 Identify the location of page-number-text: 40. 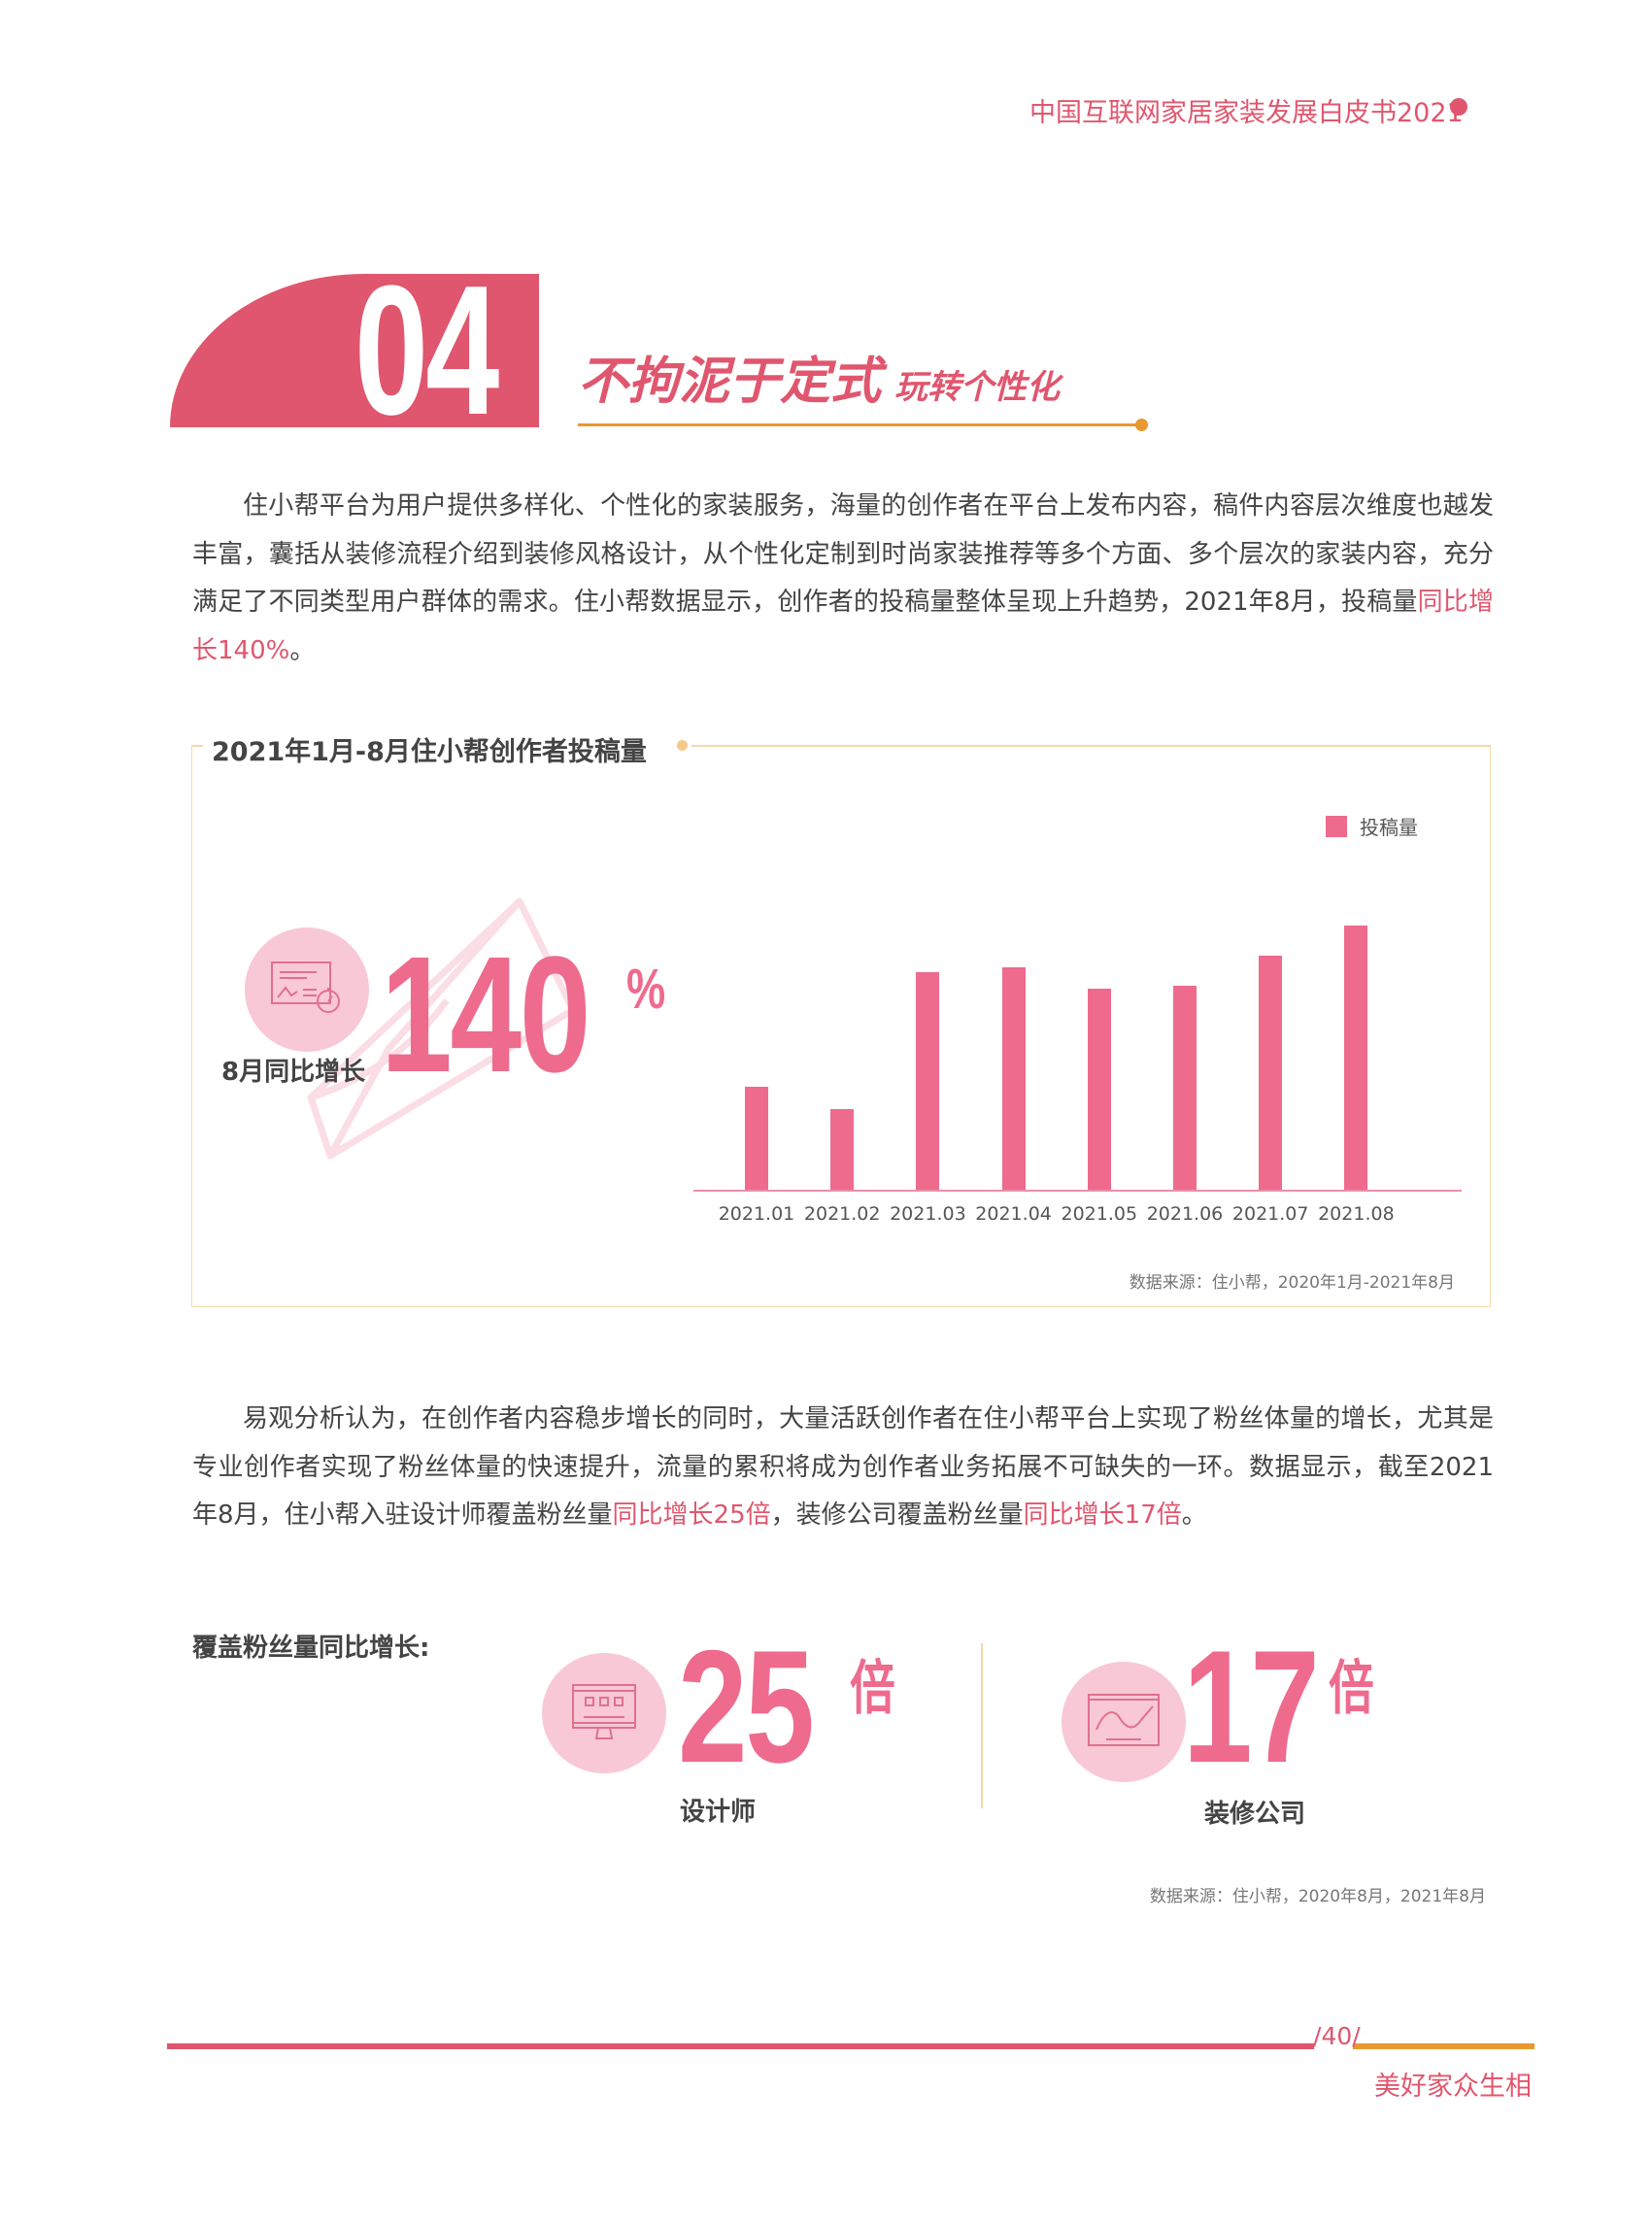
(1337, 2036).